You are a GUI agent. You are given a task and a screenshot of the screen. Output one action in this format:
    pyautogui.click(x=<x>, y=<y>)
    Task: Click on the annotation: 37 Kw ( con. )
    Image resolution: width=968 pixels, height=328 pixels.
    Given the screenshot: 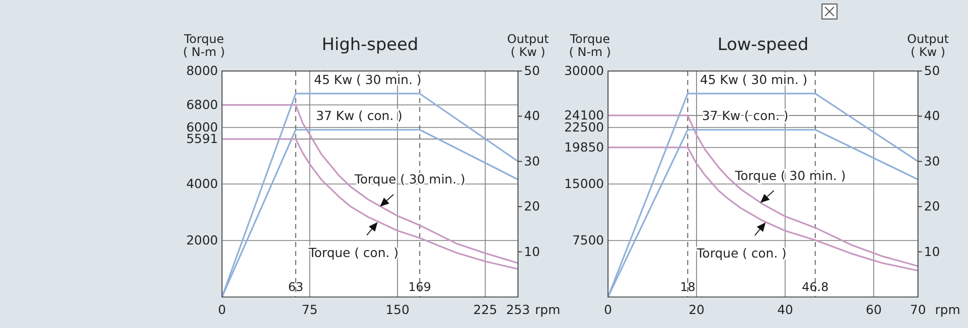 What is the action you would take?
    pyautogui.click(x=359, y=115)
    